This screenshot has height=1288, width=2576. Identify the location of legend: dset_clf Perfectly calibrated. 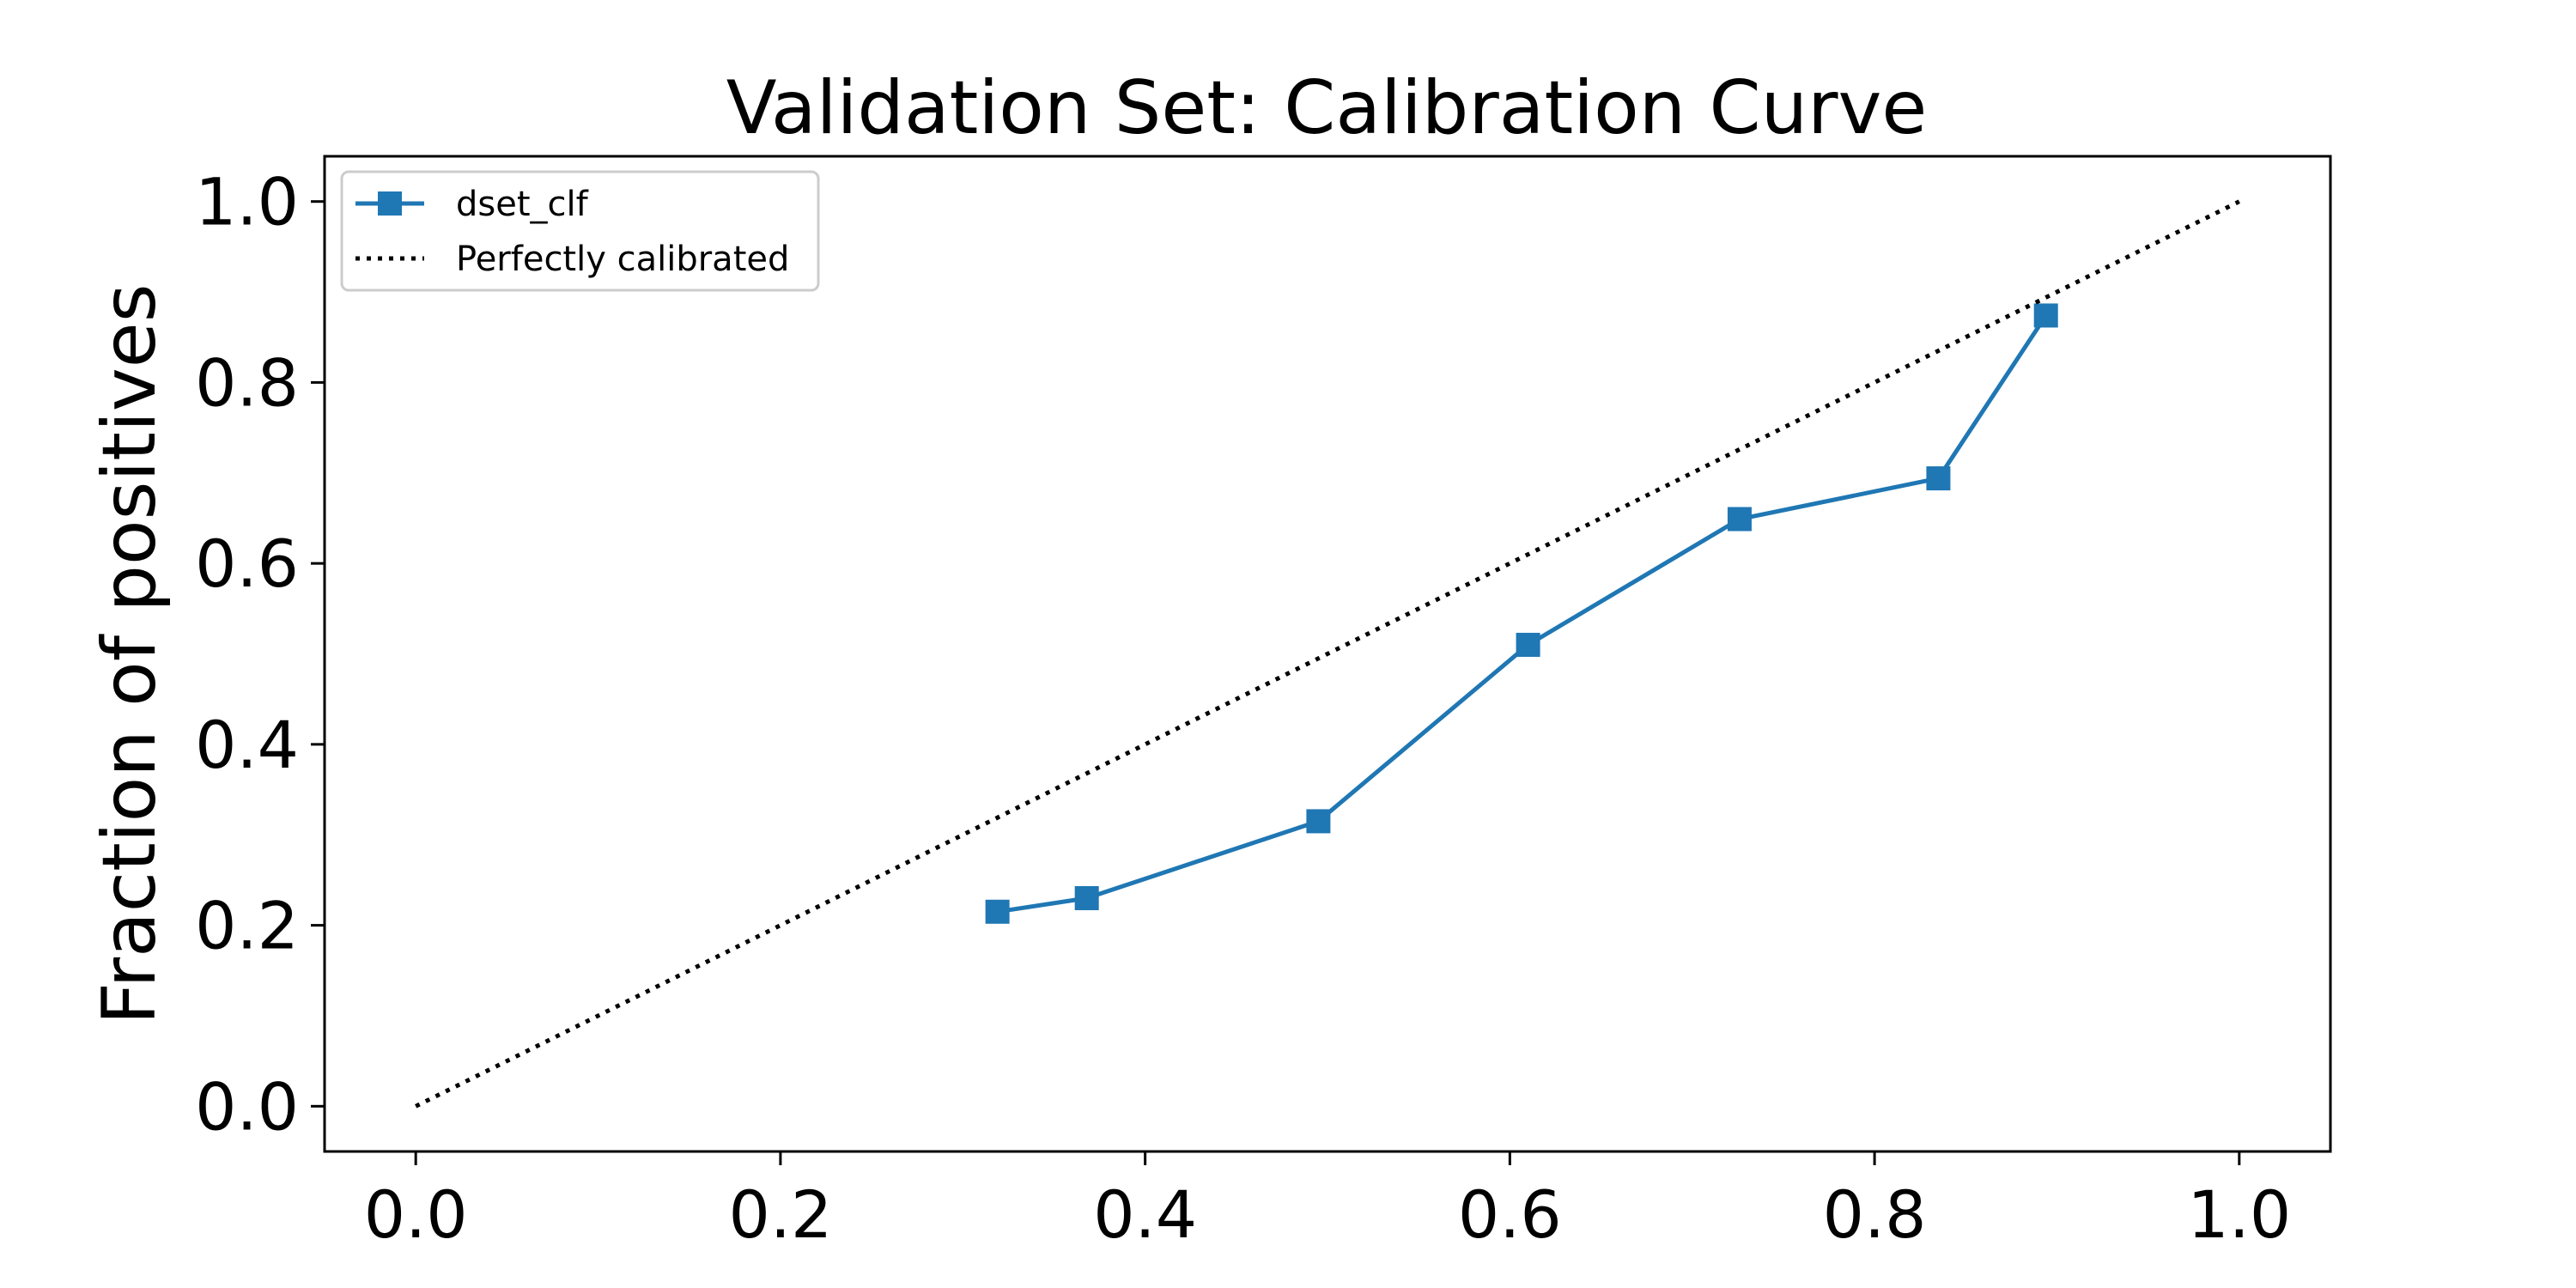
(580, 231).